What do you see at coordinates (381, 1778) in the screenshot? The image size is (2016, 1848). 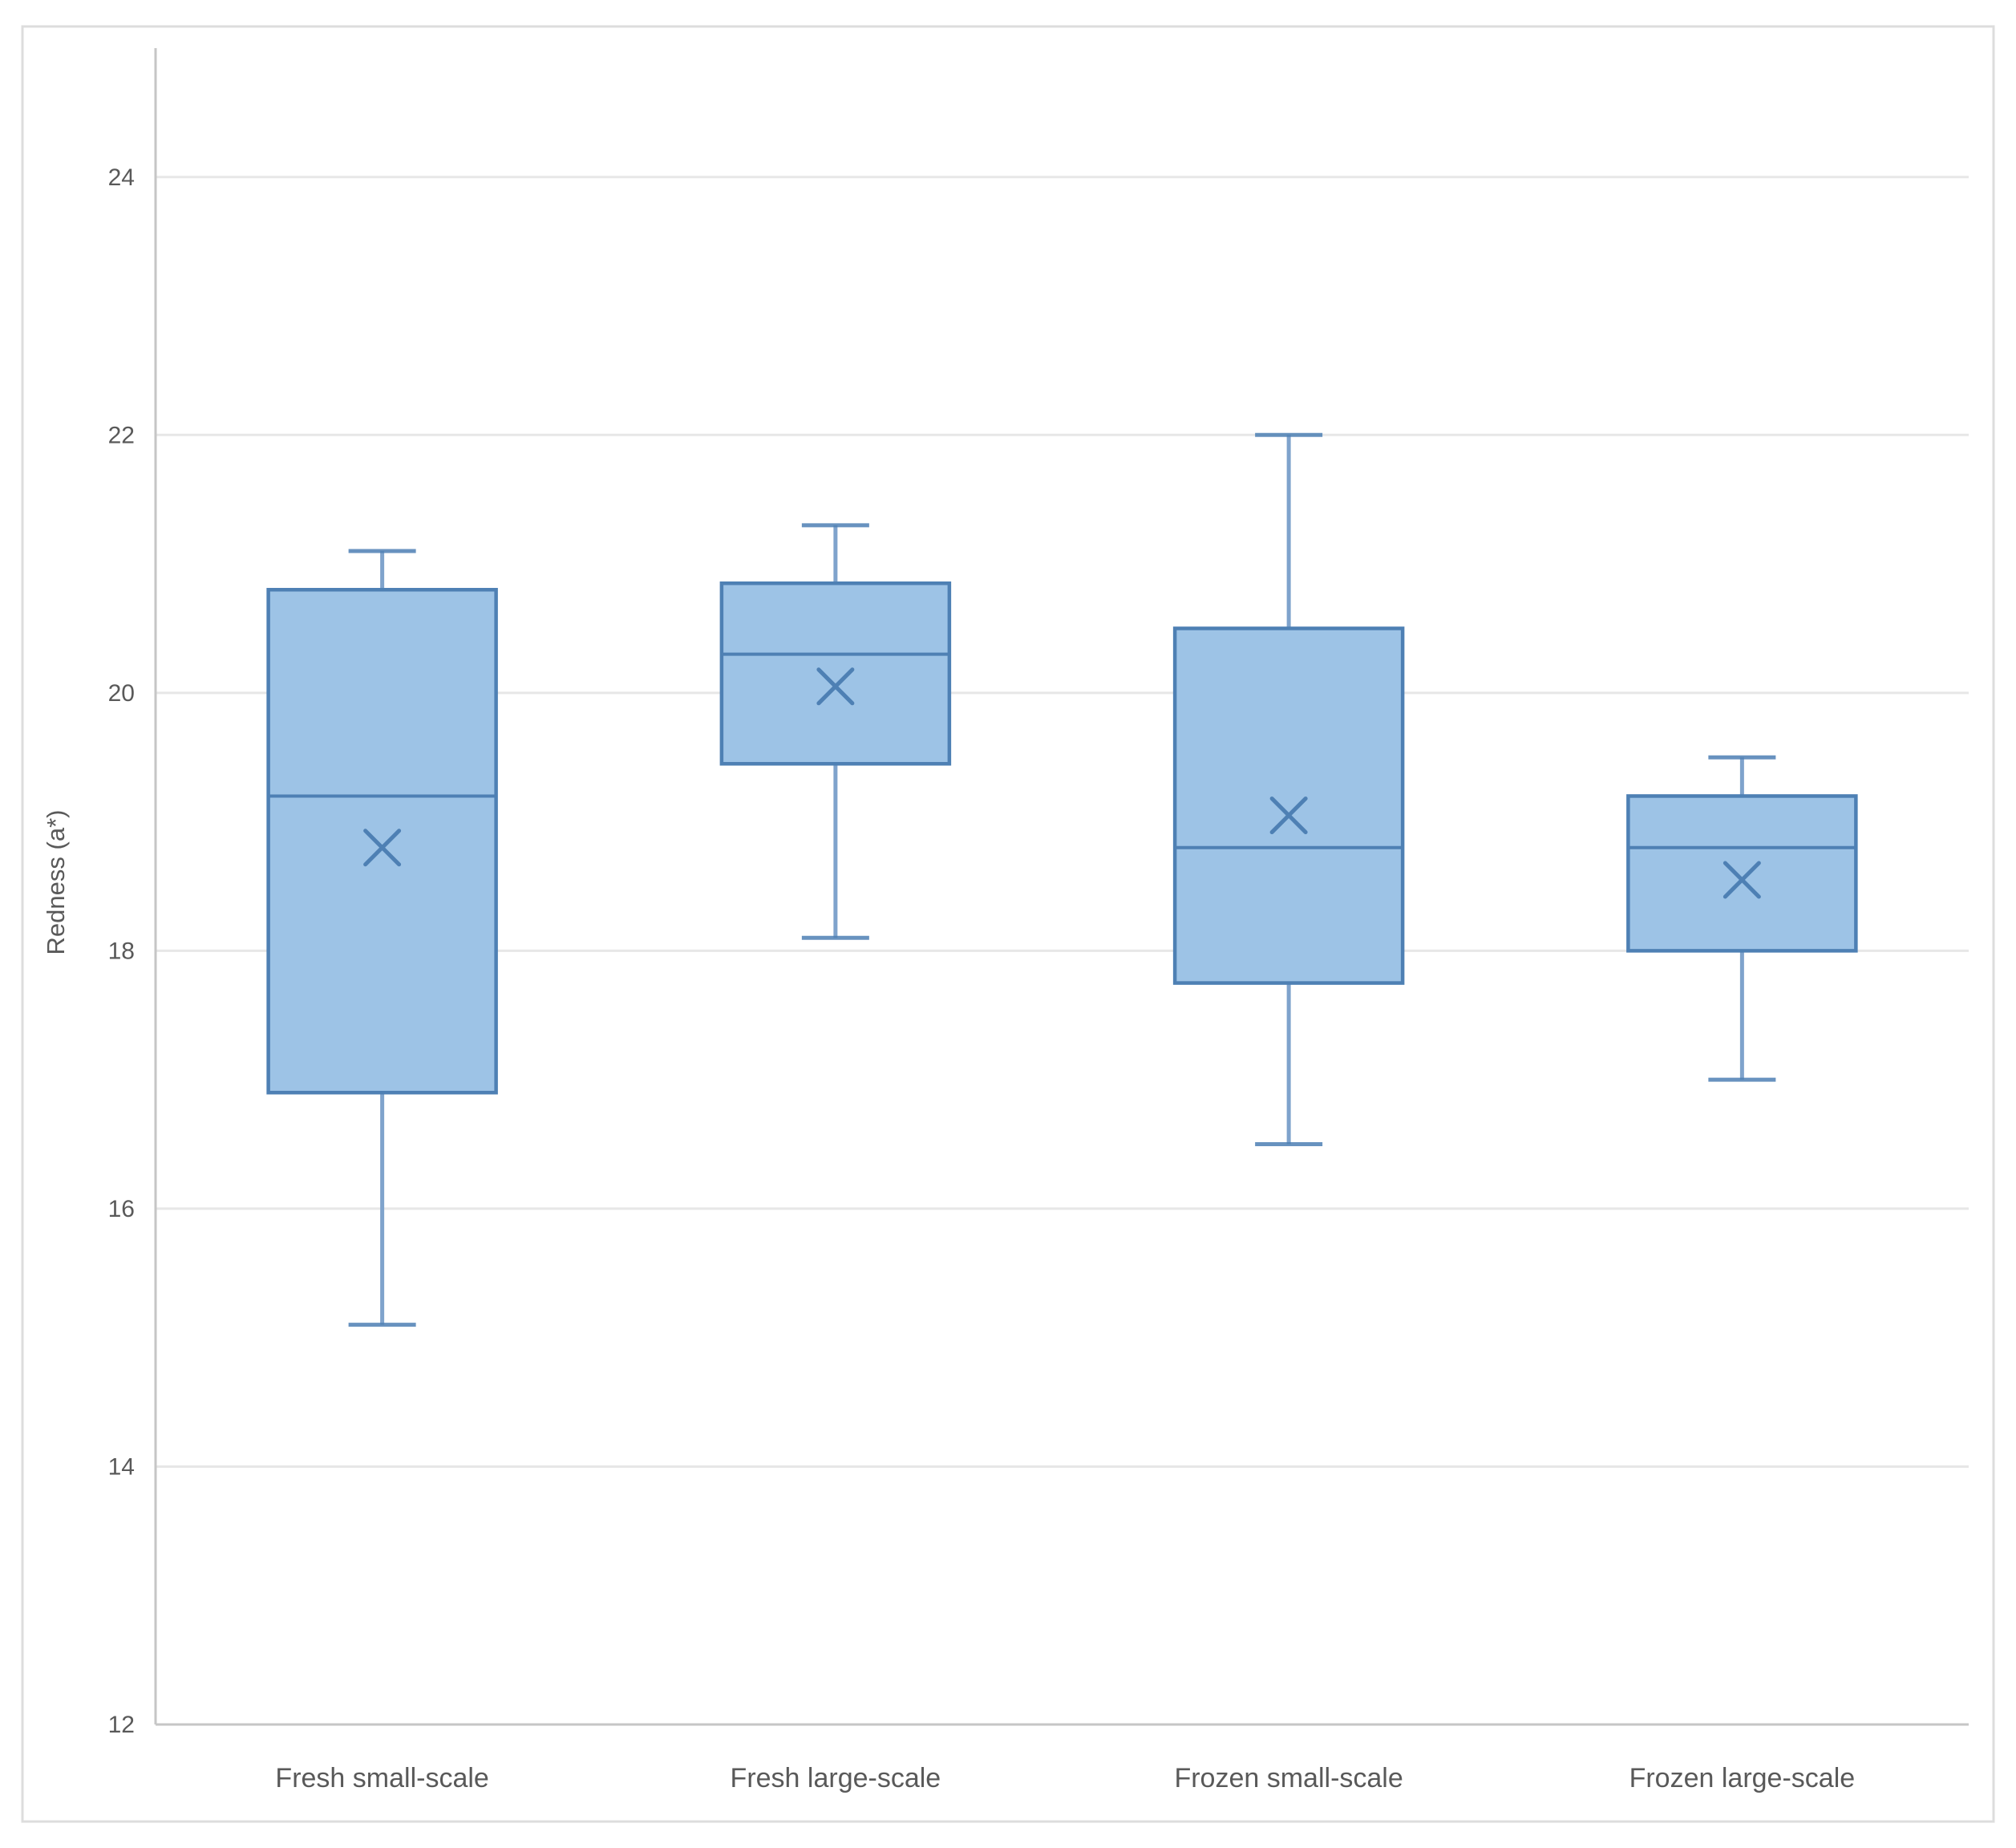 I see `x-category-label: Fresh small-scale` at bounding box center [381, 1778].